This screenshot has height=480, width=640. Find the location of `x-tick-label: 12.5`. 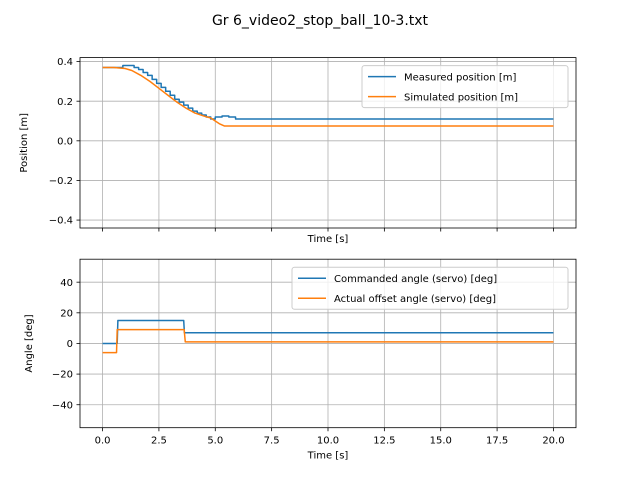

x-tick-label: 12.5 is located at coordinates (384, 441).